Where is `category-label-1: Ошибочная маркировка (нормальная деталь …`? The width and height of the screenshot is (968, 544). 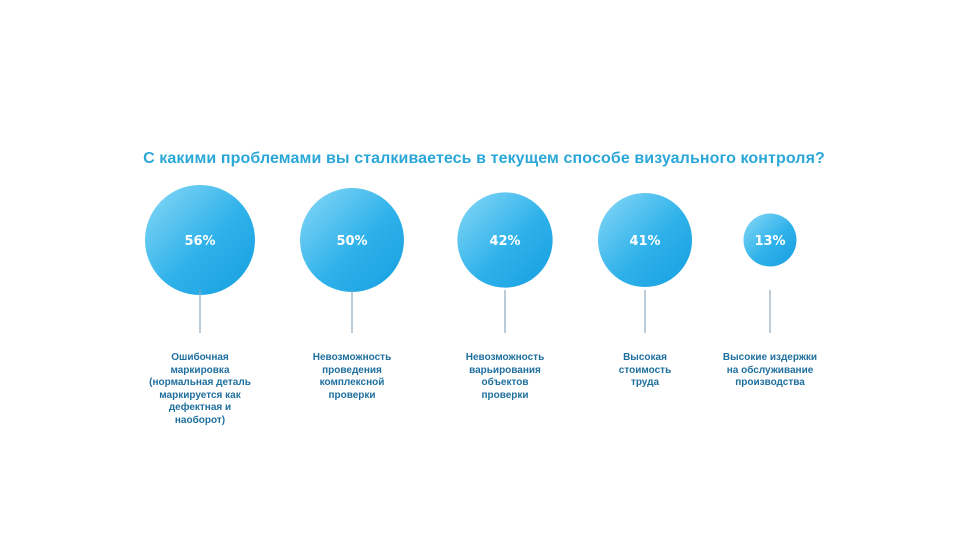 category-label-1: Ошибочная маркировка (нормальная деталь … is located at coordinates (200, 389).